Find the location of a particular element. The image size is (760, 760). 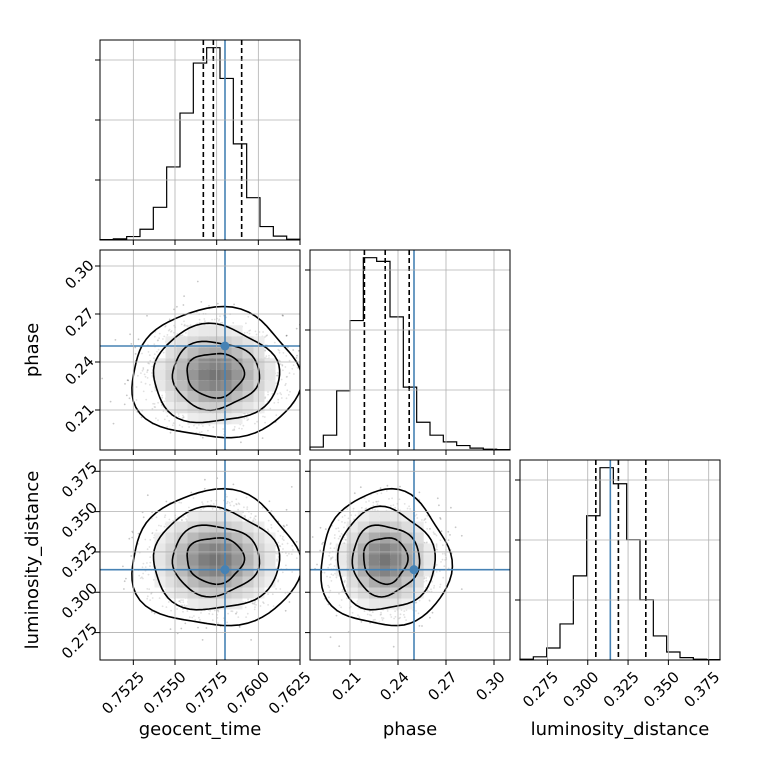

hist-panel-geocent_time is located at coordinates (200, 140).